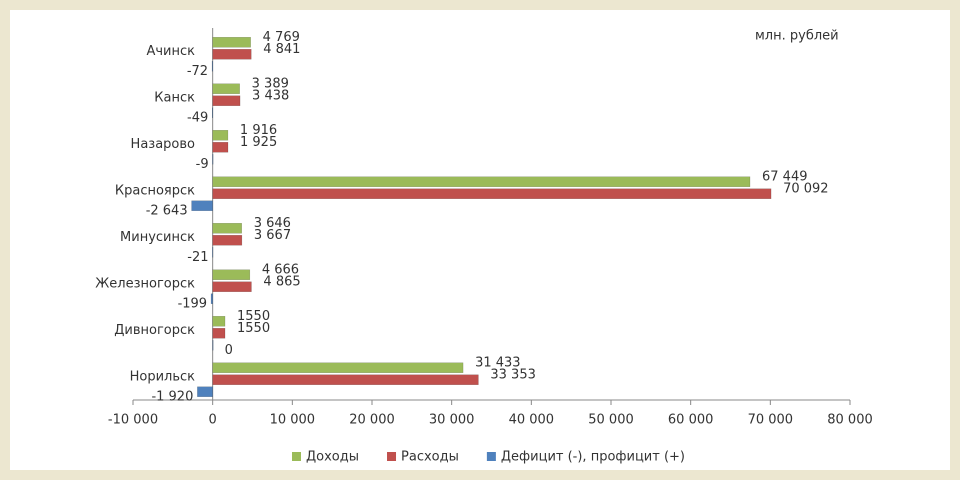 This screenshot has width=960, height=480. Describe the element at coordinates (272, 235) in the screenshot. I see `value-label: 3 667` at that location.